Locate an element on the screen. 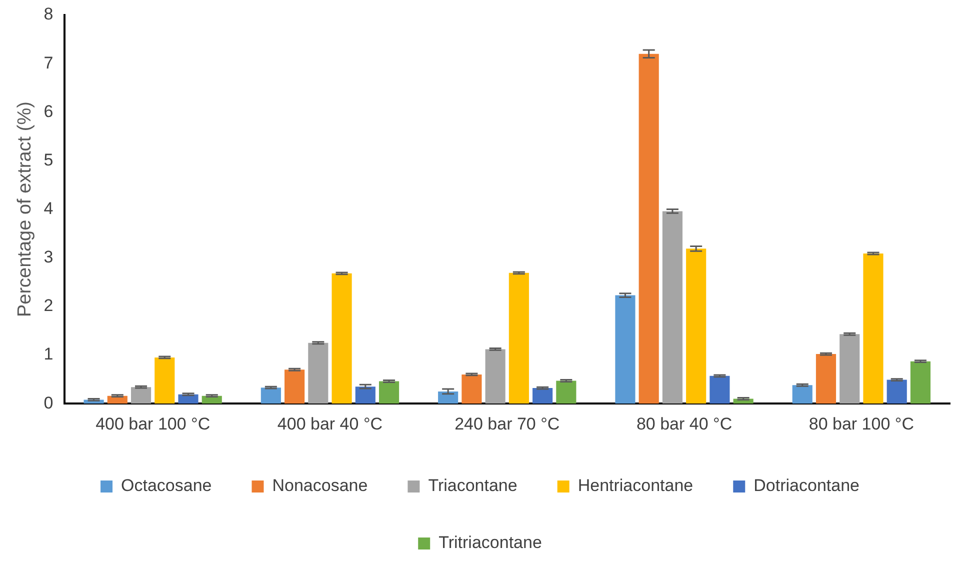 The image size is (960, 567). x-tick-label: 80 bar 40 °C is located at coordinates (684, 424).